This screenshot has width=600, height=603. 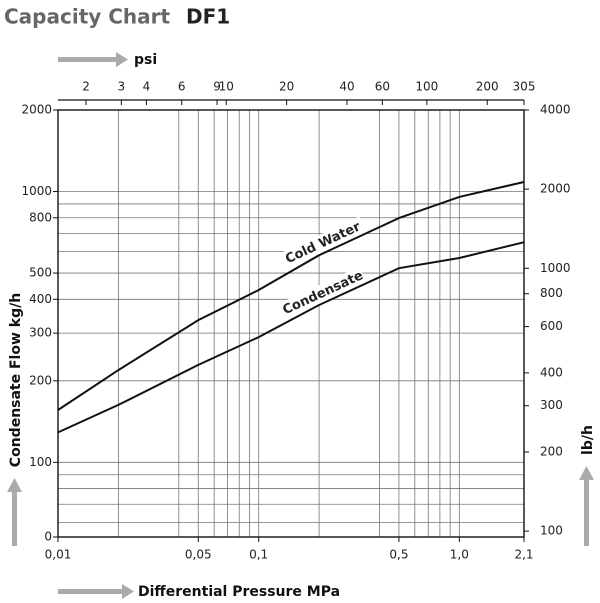 What do you see at coordinates (58, 555) in the screenshot?
I see `x-tick-label: 0,01` at bounding box center [58, 555].